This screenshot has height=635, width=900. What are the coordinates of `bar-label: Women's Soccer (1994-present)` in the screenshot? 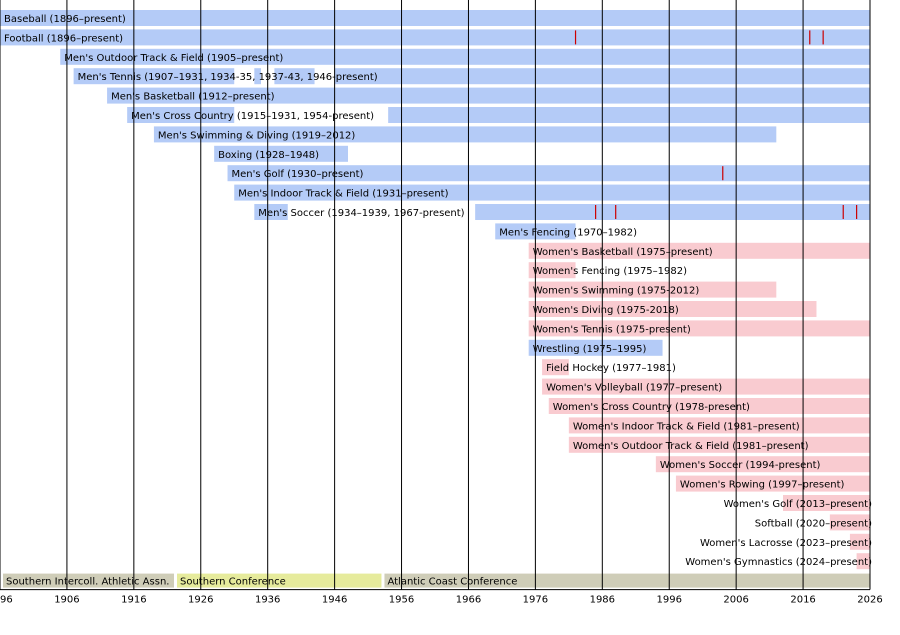 It's located at (740, 465).